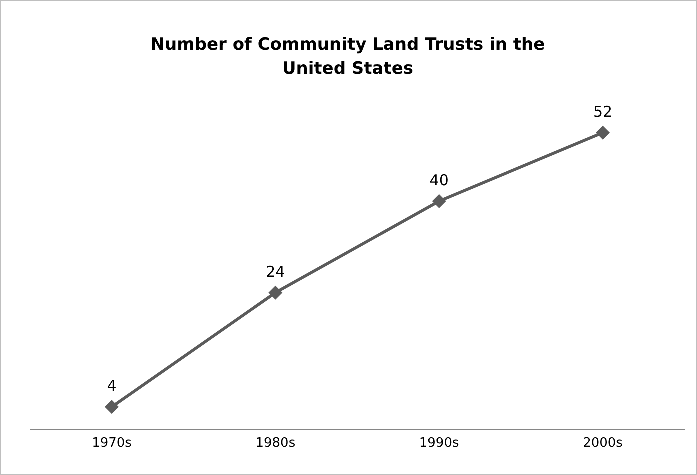  What do you see at coordinates (603, 111) in the screenshot?
I see `data-label: 52` at bounding box center [603, 111].